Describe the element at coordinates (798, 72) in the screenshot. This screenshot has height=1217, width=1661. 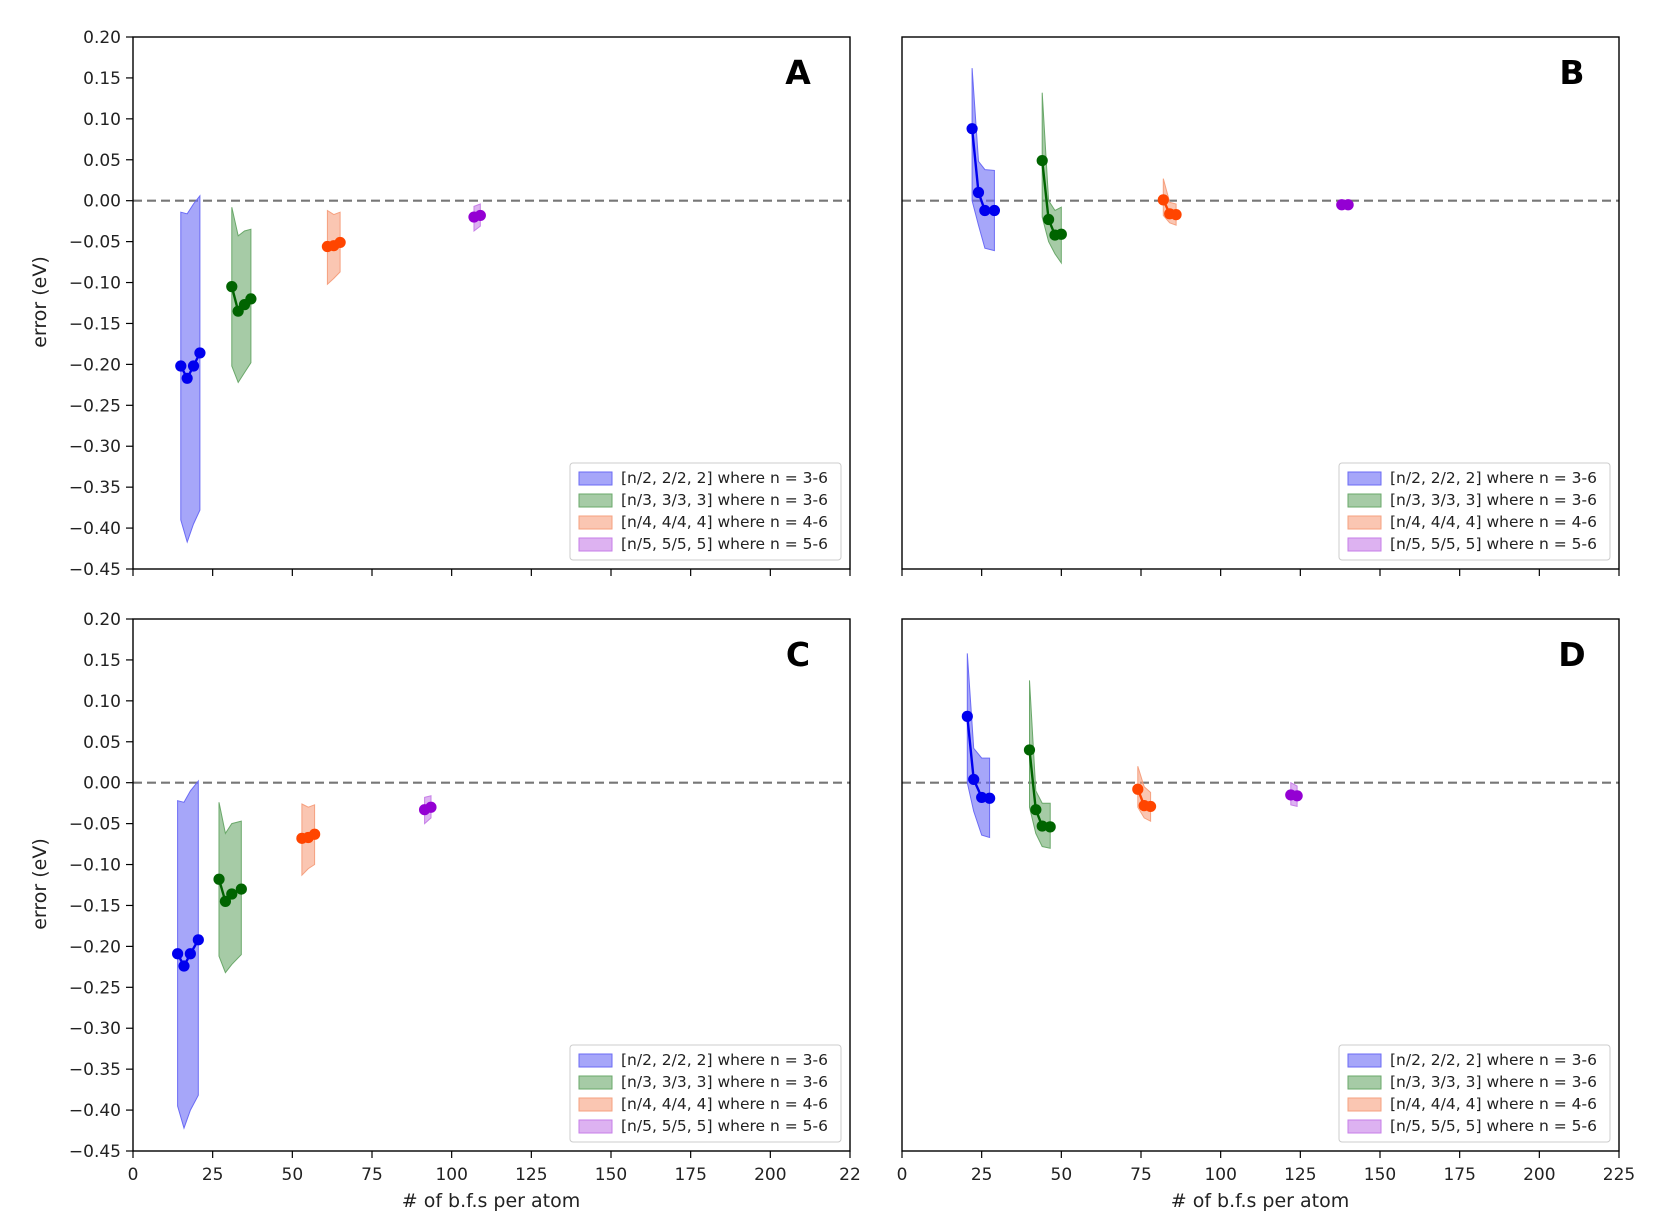
I see `panel-letter-a: A` at that location.